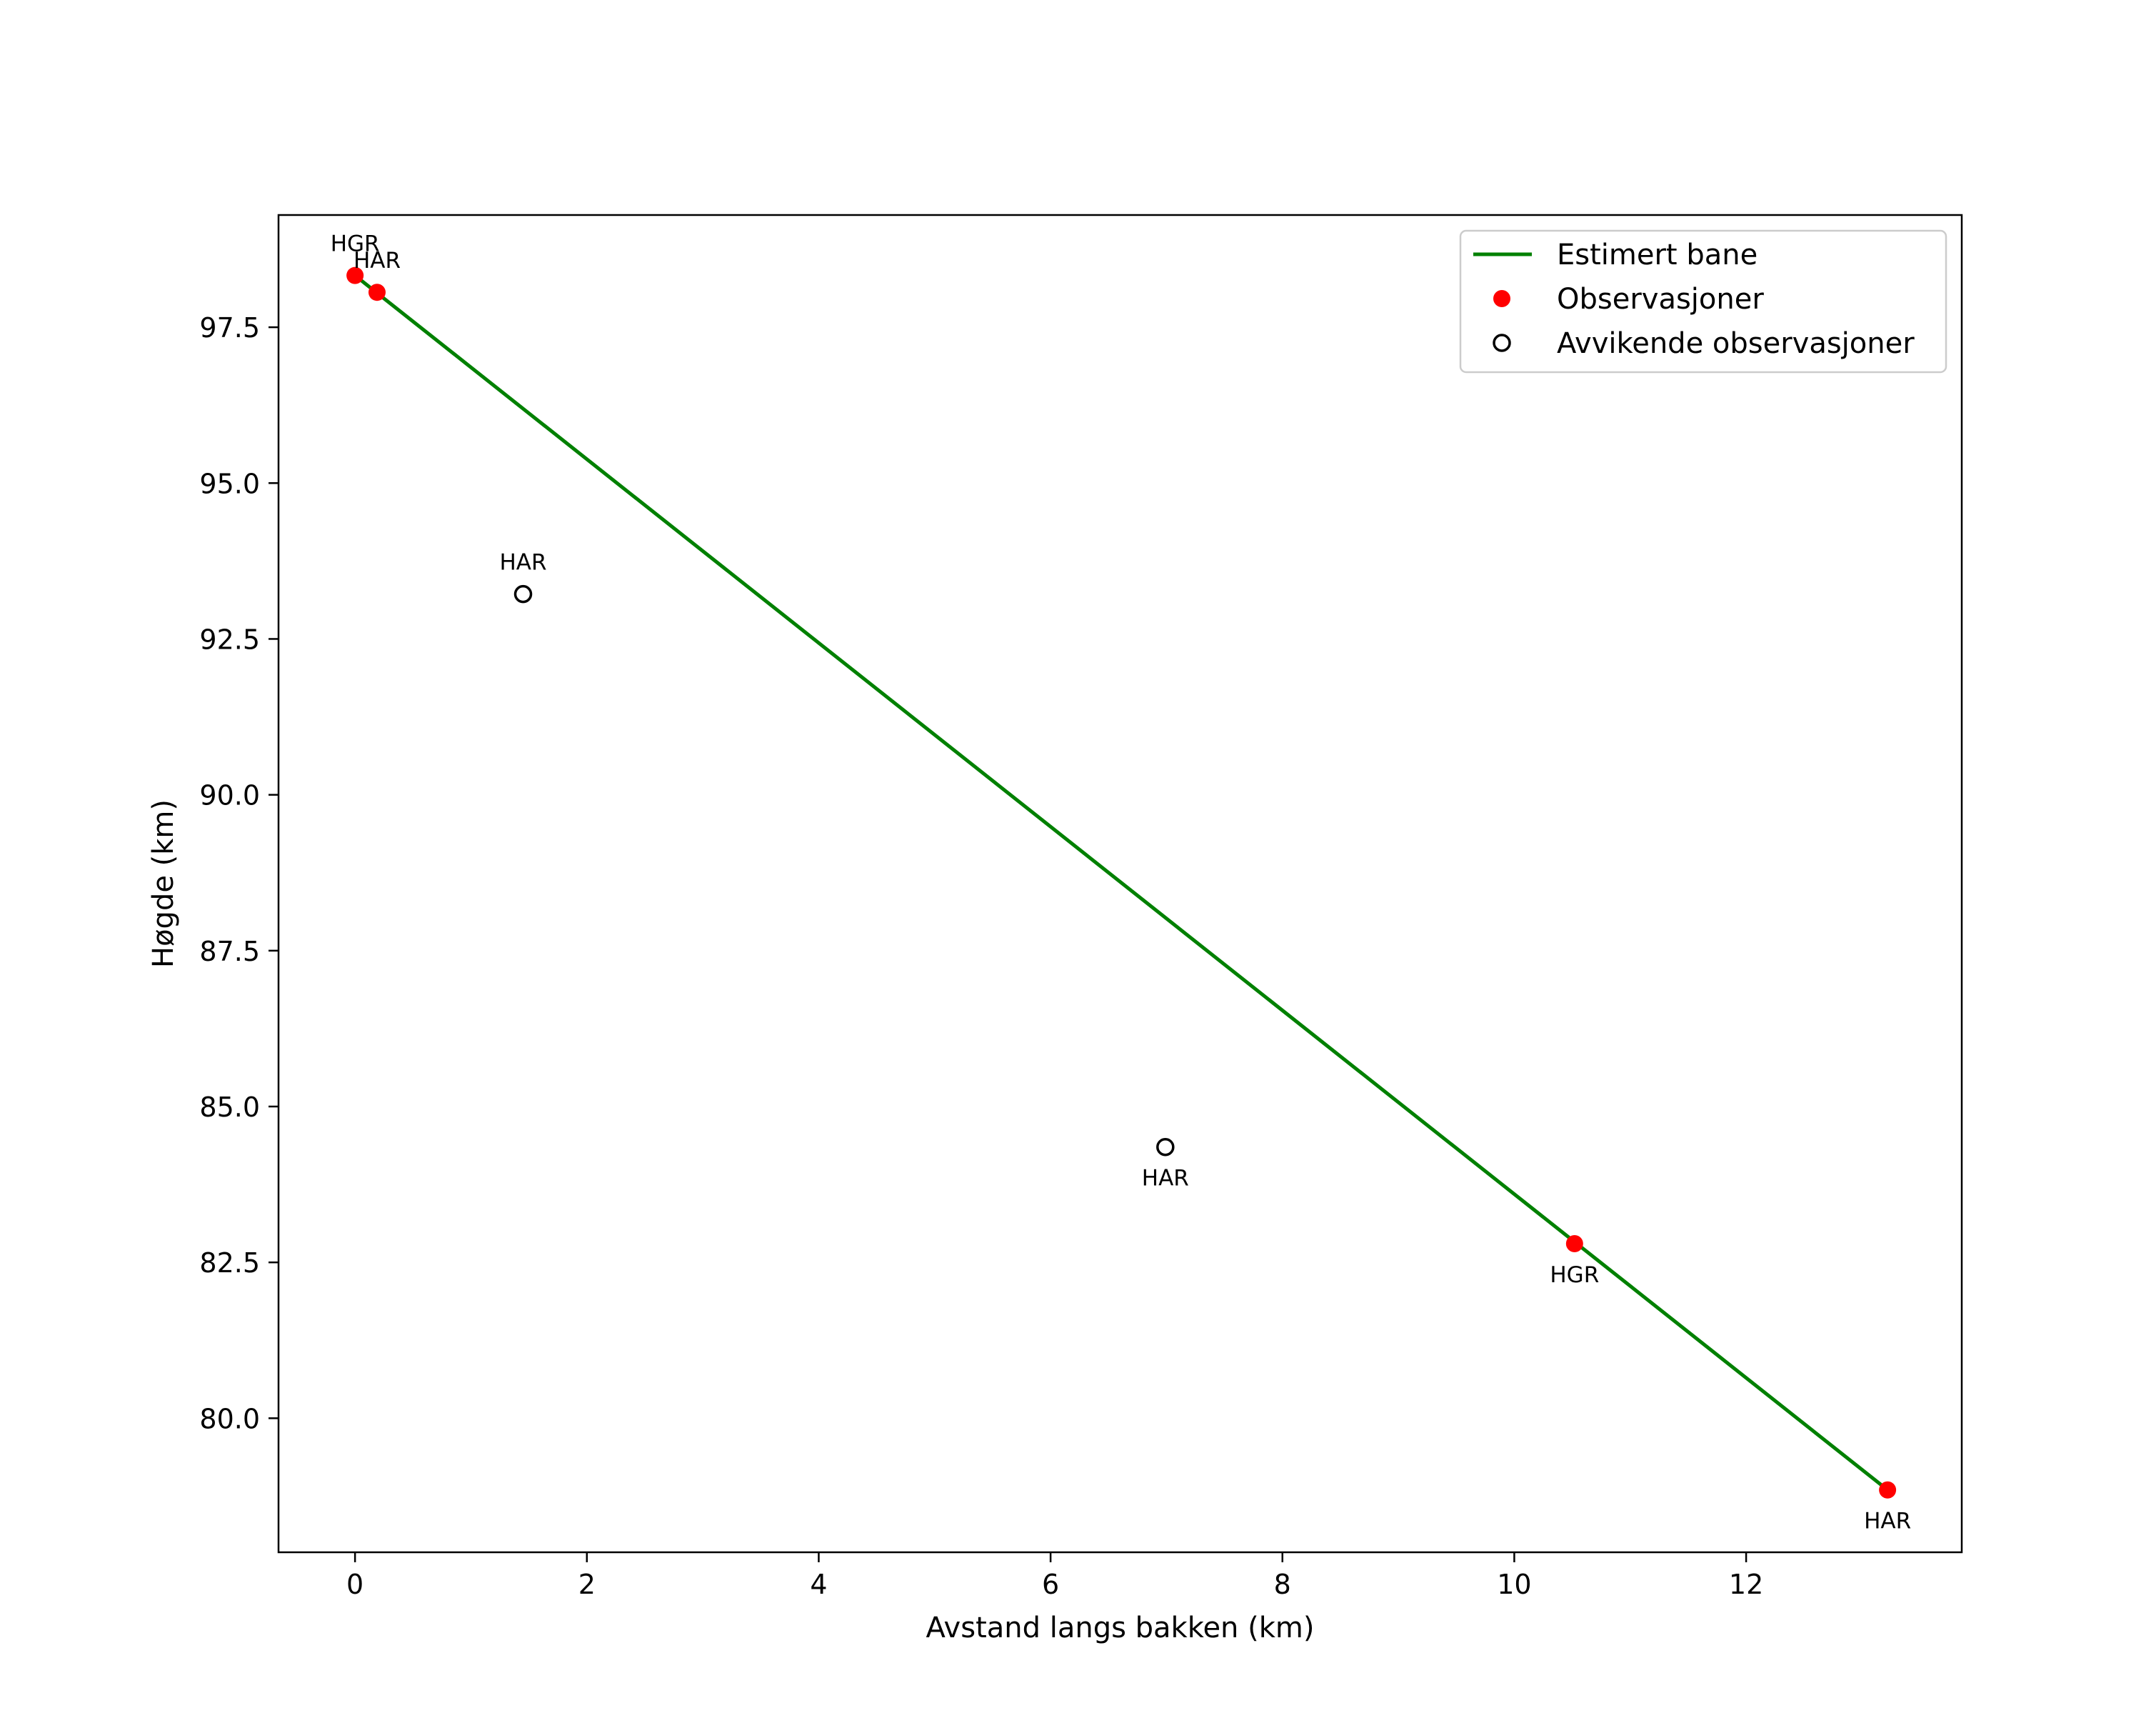 This screenshot has height=1728, width=2156. I want to click on y-tick-label: 82.5, so click(230, 1263).